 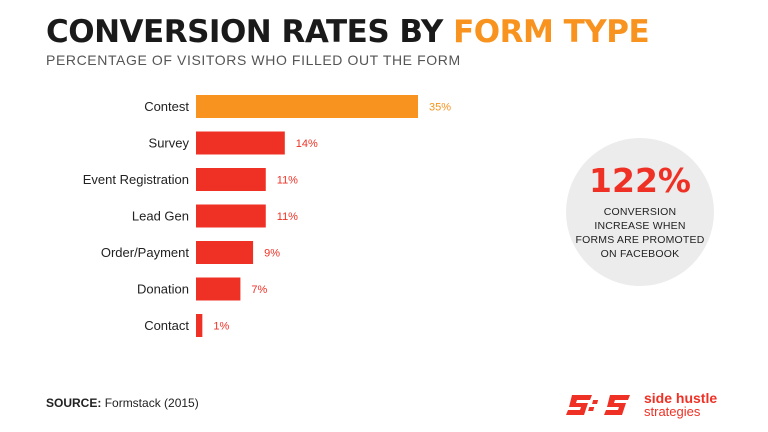 I want to click on value-label: 7%, so click(x=259, y=290).